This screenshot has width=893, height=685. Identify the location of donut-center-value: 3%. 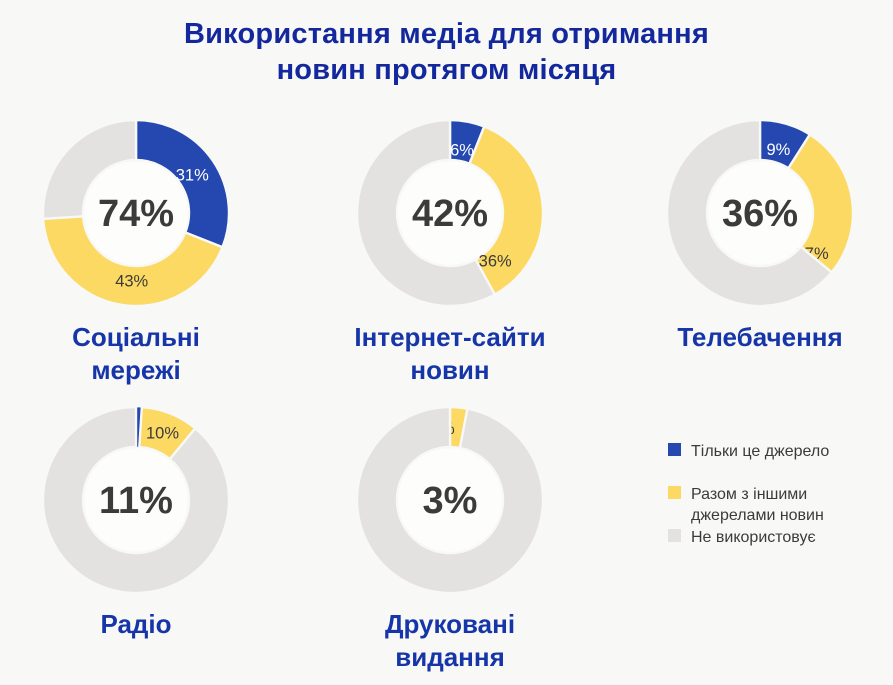
(450, 501).